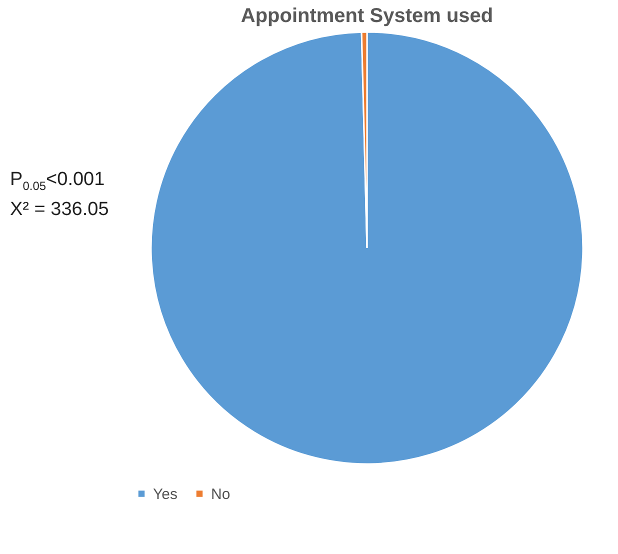 The image size is (618, 554). What do you see at coordinates (220, 494) in the screenshot?
I see `legend-label: No` at bounding box center [220, 494].